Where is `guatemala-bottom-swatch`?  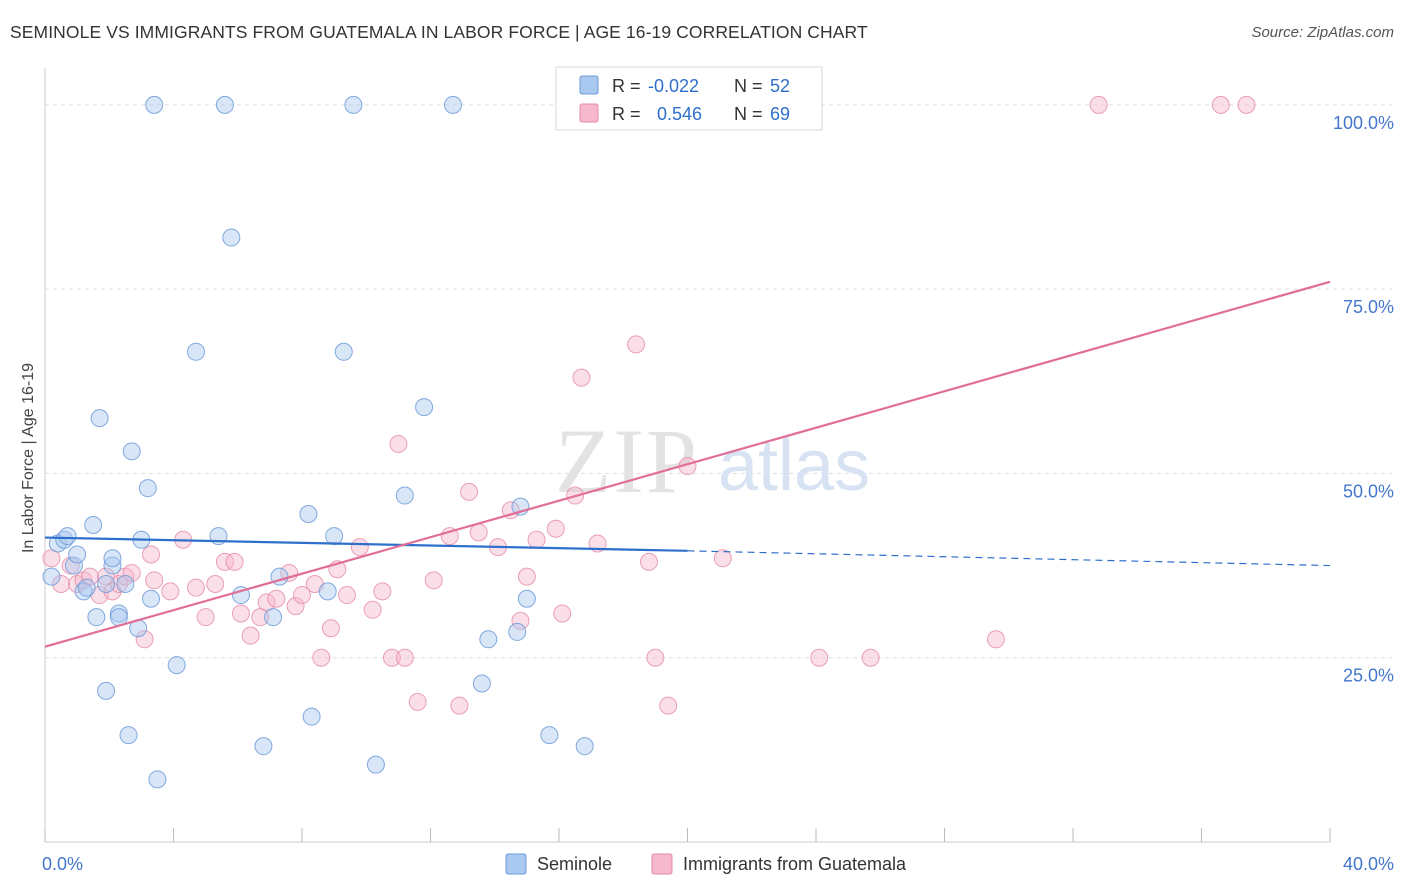
guatemala-bottom-swatch is located at coordinates (662, 864).